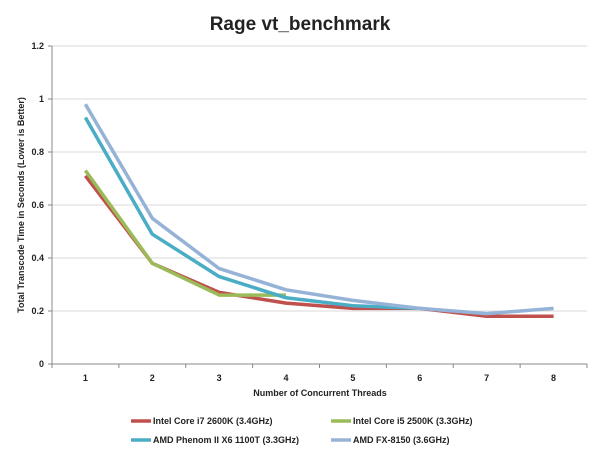  I want to click on x-tick-label: 2, so click(152, 378).